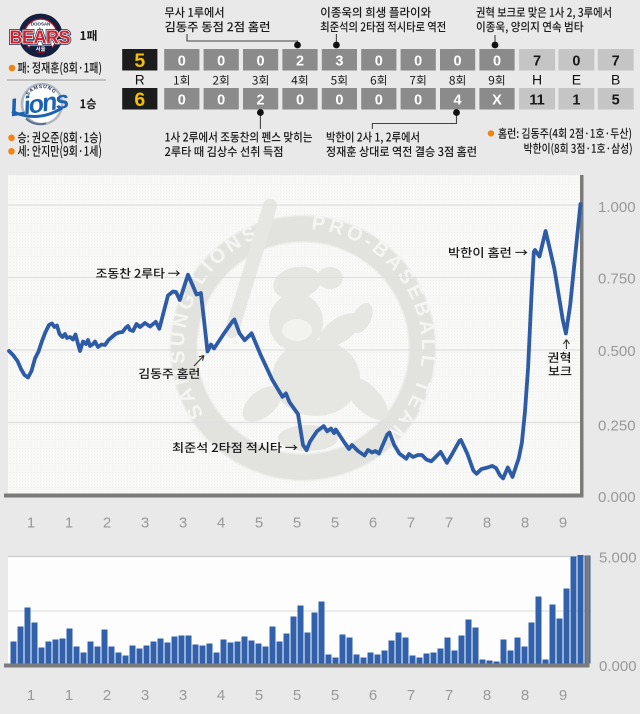 The width and height of the screenshot is (640, 714). Describe the element at coordinates (497, 100) in the screenshot. I see `svg-text: X` at that location.